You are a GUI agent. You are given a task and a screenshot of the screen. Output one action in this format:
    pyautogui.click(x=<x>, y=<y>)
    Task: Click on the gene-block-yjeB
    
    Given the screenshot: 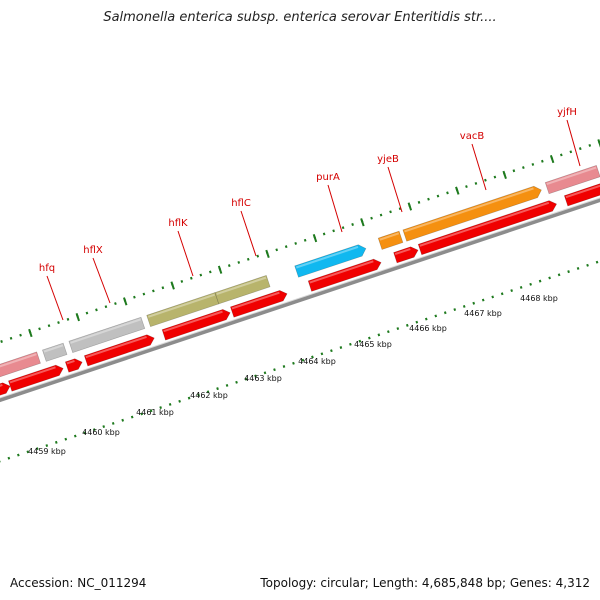 What is the action you would take?
    pyautogui.click(x=390, y=240)
    